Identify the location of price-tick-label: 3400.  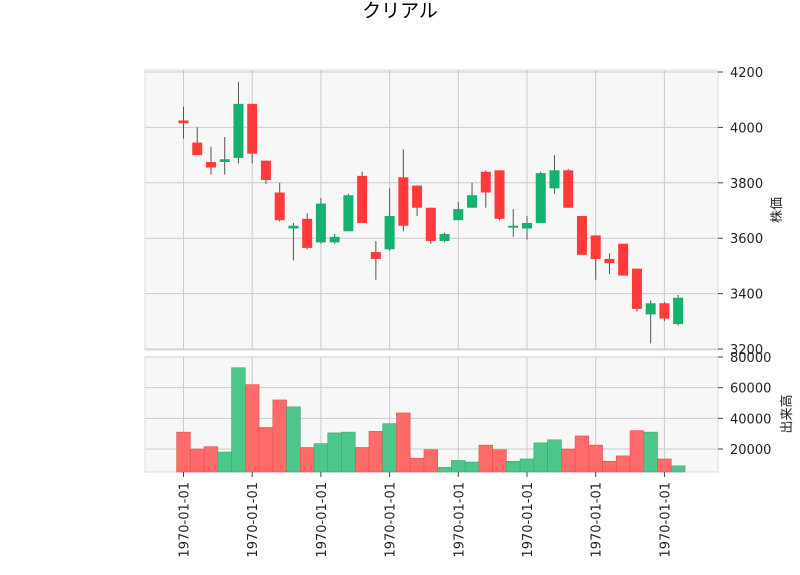
(746, 295).